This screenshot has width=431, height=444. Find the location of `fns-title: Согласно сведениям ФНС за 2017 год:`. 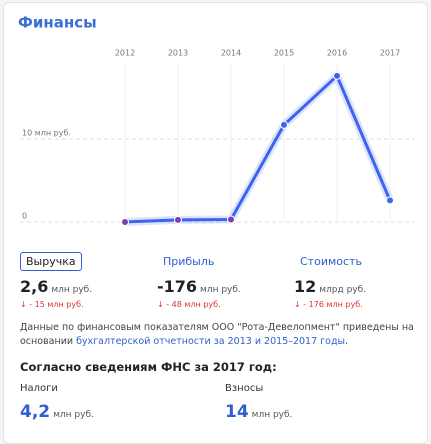

fns-title: Согласно сведениям ФНС за 2017 год: is located at coordinates (148, 367).